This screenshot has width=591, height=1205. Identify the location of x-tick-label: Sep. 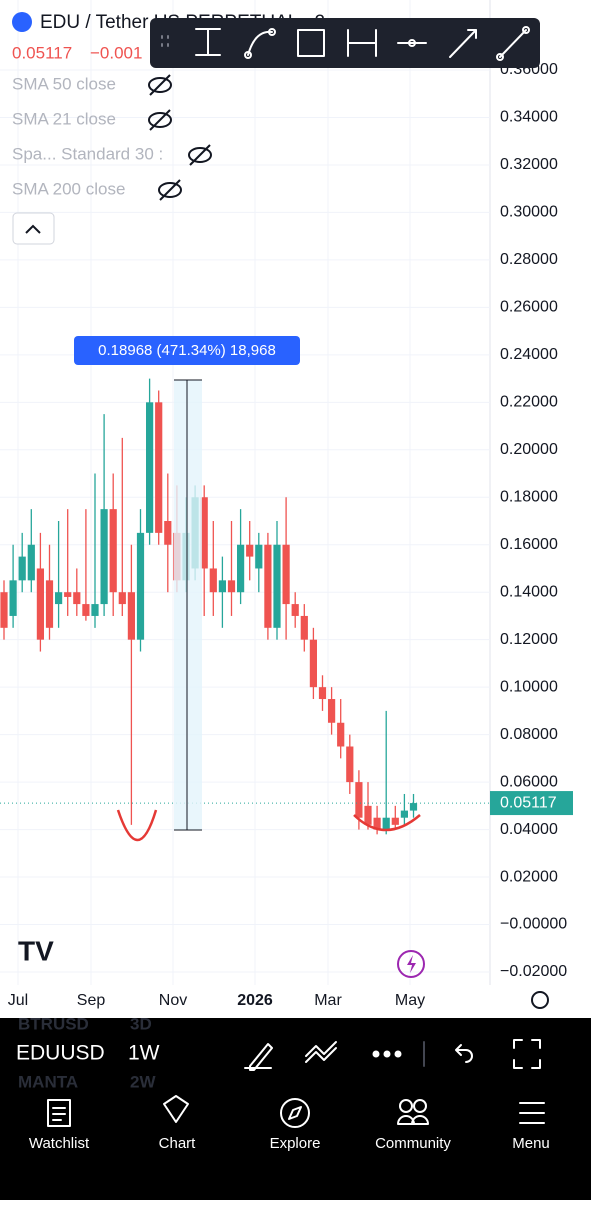
(91, 1000).